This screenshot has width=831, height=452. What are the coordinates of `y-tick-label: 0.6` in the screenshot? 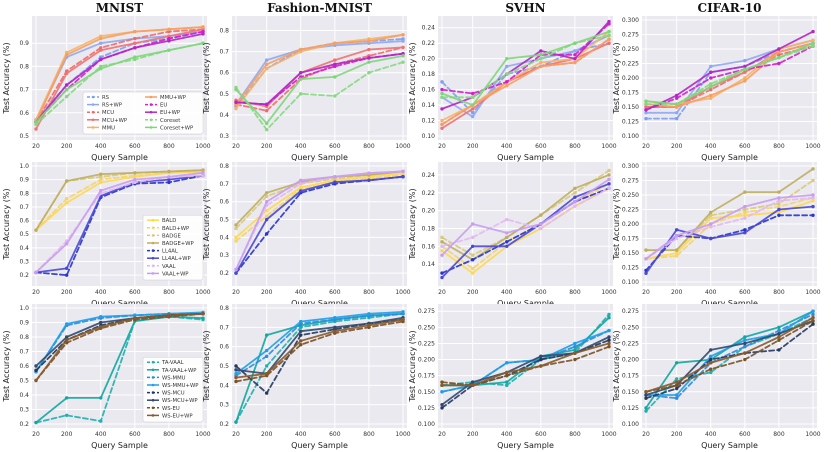 It's located at (24, 221).